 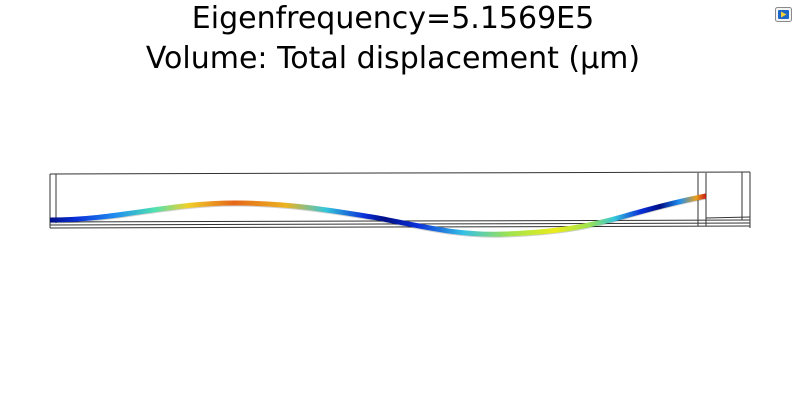 I want to click on deformed-cantilever, so click(x=378, y=215).